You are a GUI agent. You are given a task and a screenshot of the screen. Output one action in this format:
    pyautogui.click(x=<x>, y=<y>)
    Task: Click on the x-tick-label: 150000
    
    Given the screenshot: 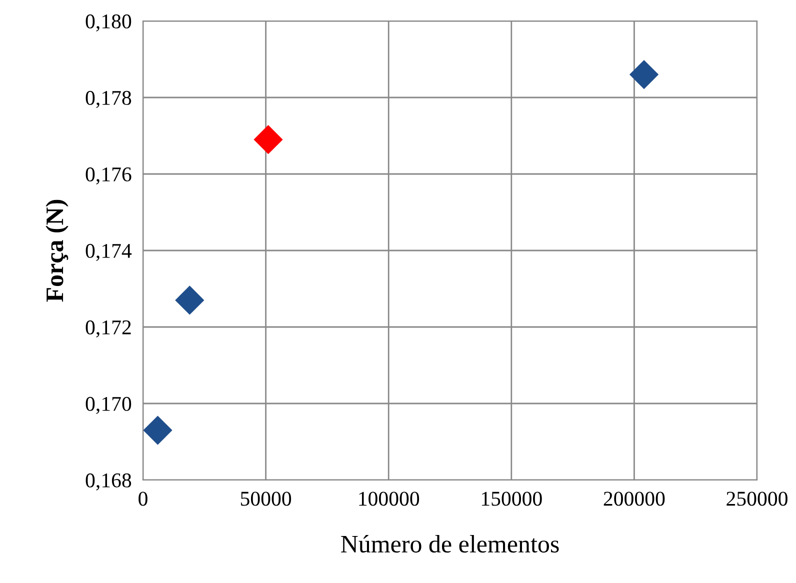 What is the action you would take?
    pyautogui.click(x=512, y=499)
    